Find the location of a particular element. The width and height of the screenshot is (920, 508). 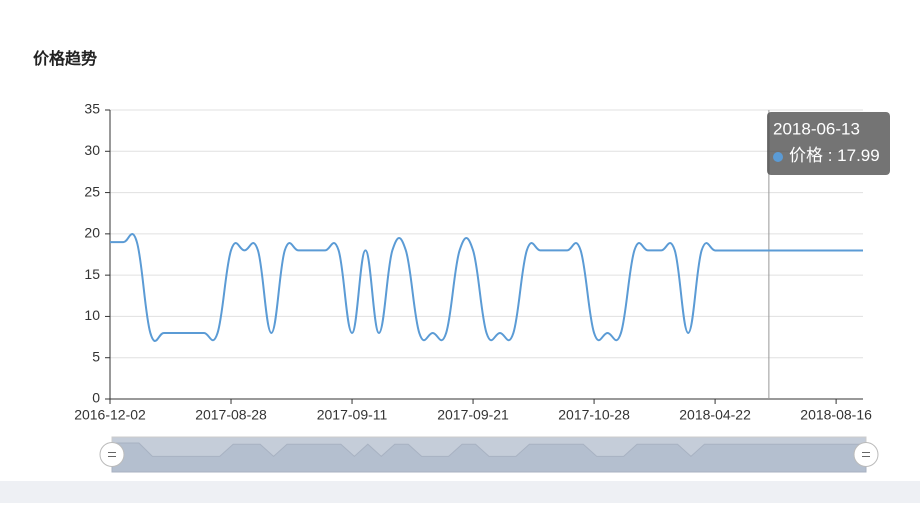

x-tick-label: 2017-08-28 is located at coordinates (231, 415).